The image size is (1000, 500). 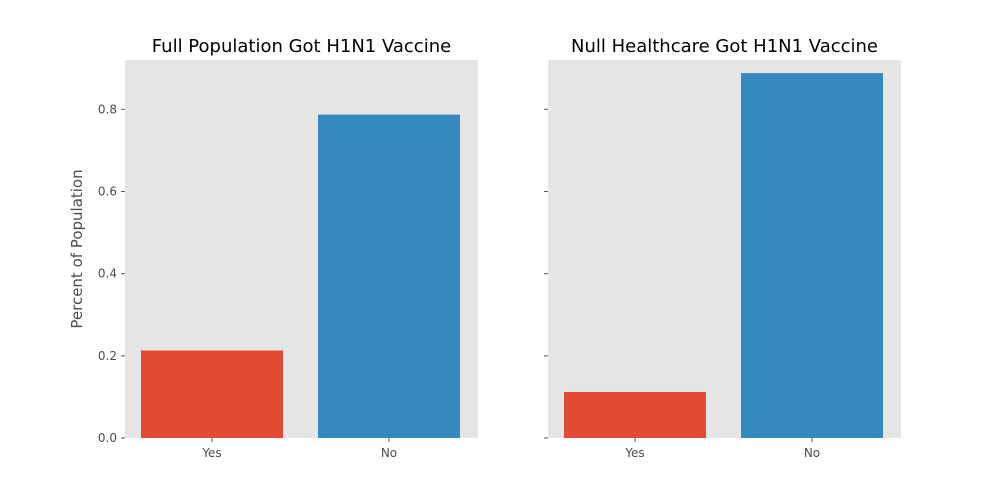 I want to click on y-tick-label: 0.8, so click(x=107, y=109).